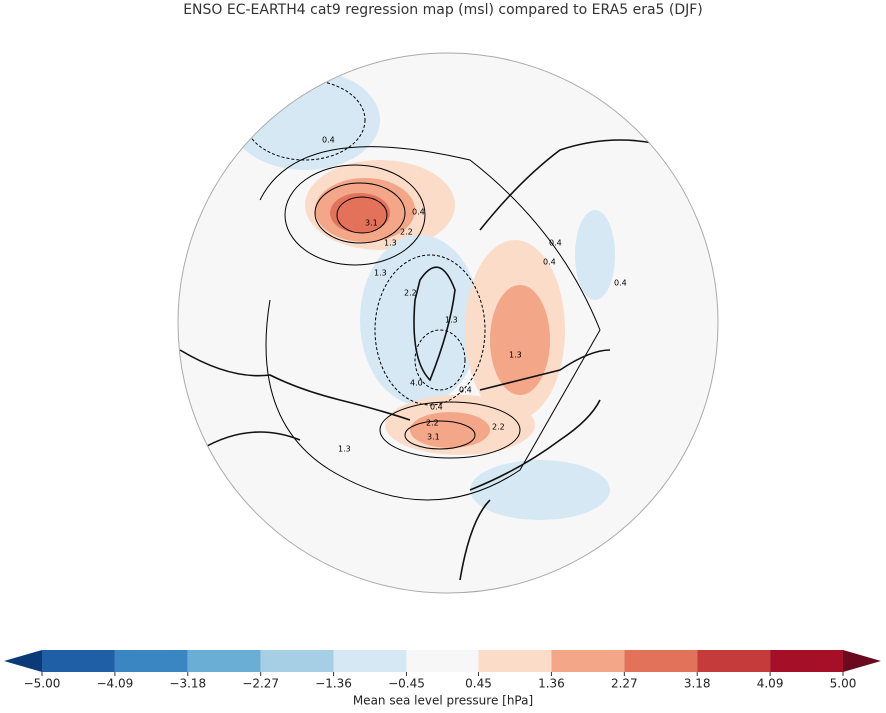  I want to click on colorbar-tick-label: −1.36, so click(333, 684).